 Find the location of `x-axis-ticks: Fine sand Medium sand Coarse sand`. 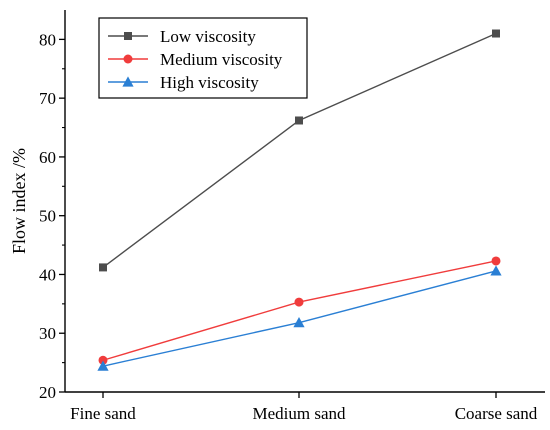

x-axis-ticks: Fine sand Medium sand Coarse sand is located at coordinates (304, 407).